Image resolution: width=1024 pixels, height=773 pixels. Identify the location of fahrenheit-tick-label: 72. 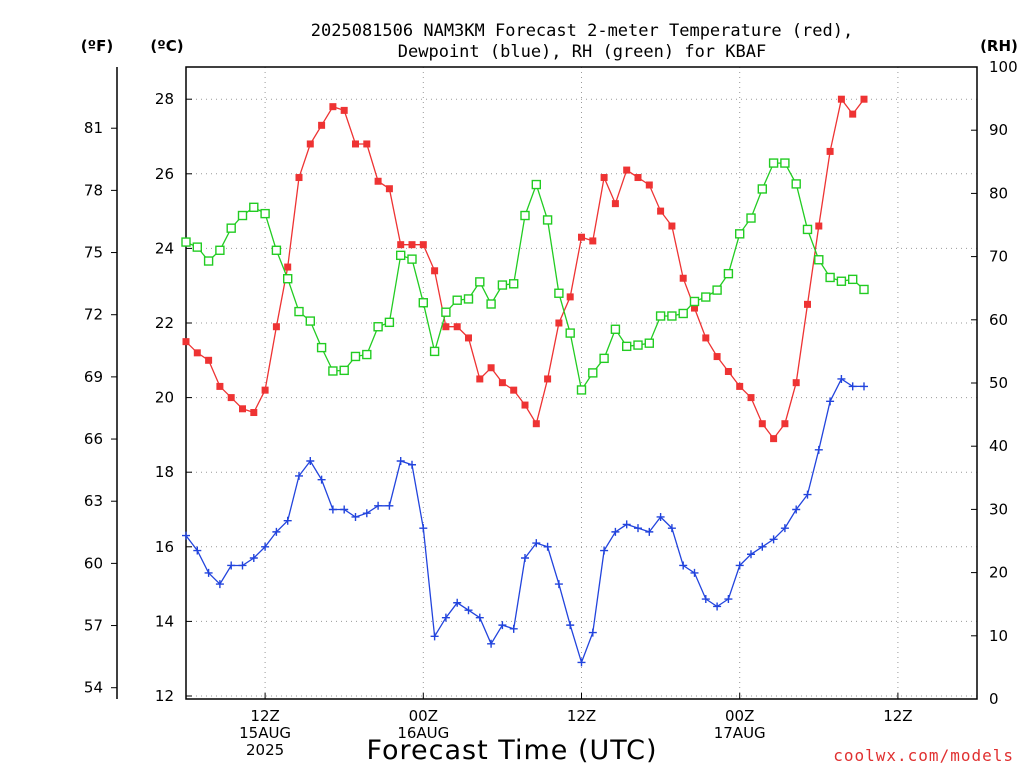
(93, 315).